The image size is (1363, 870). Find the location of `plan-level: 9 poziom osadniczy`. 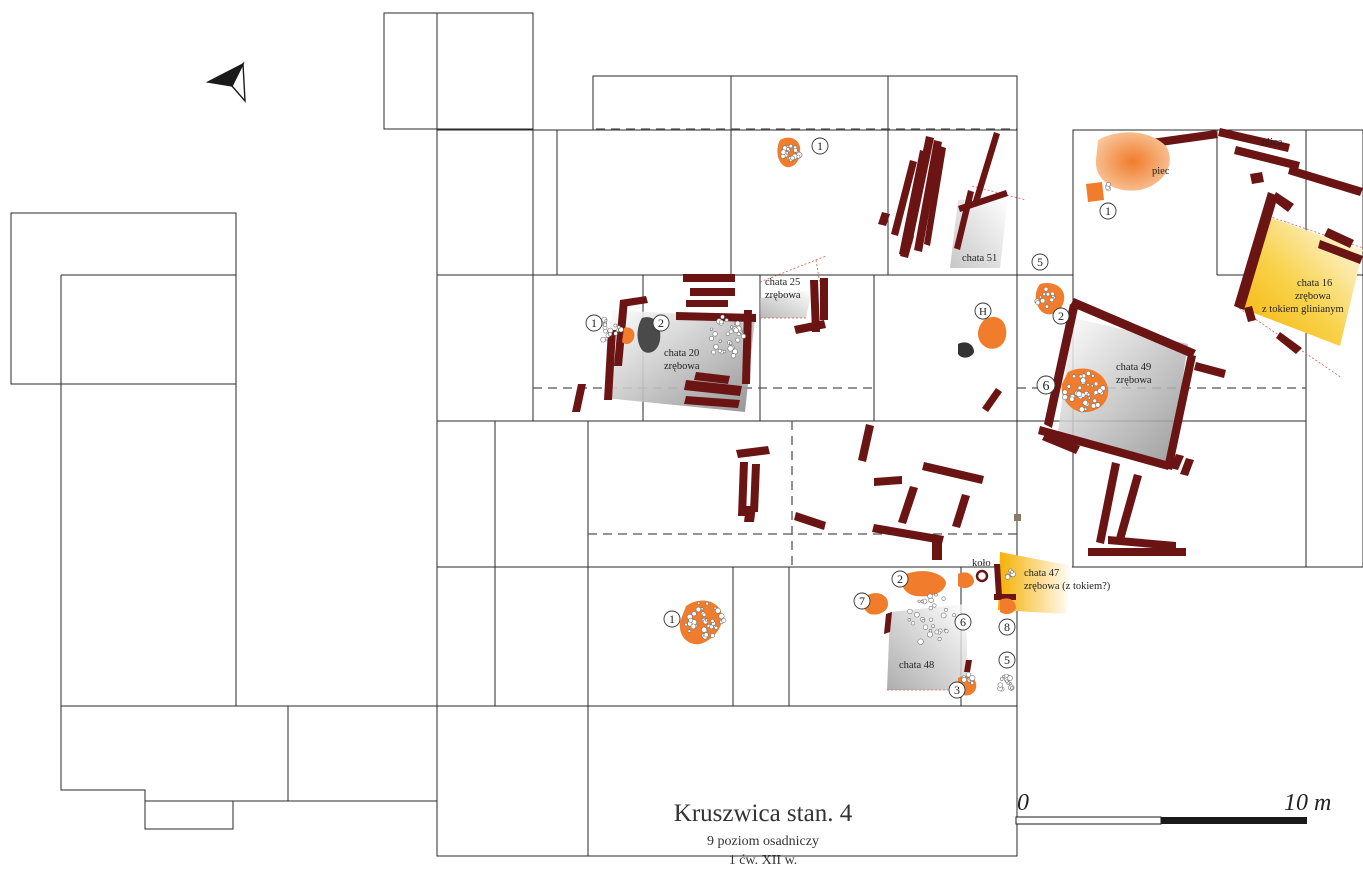

plan-level: 9 poziom osadniczy is located at coordinates (763, 841).